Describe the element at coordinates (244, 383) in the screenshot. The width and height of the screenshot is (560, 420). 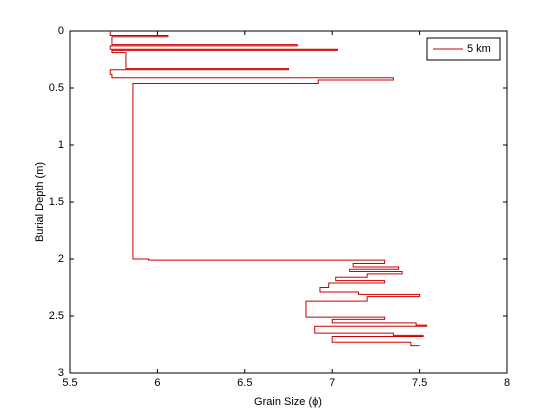
I see `x-tick-label: 6.5` at that location.